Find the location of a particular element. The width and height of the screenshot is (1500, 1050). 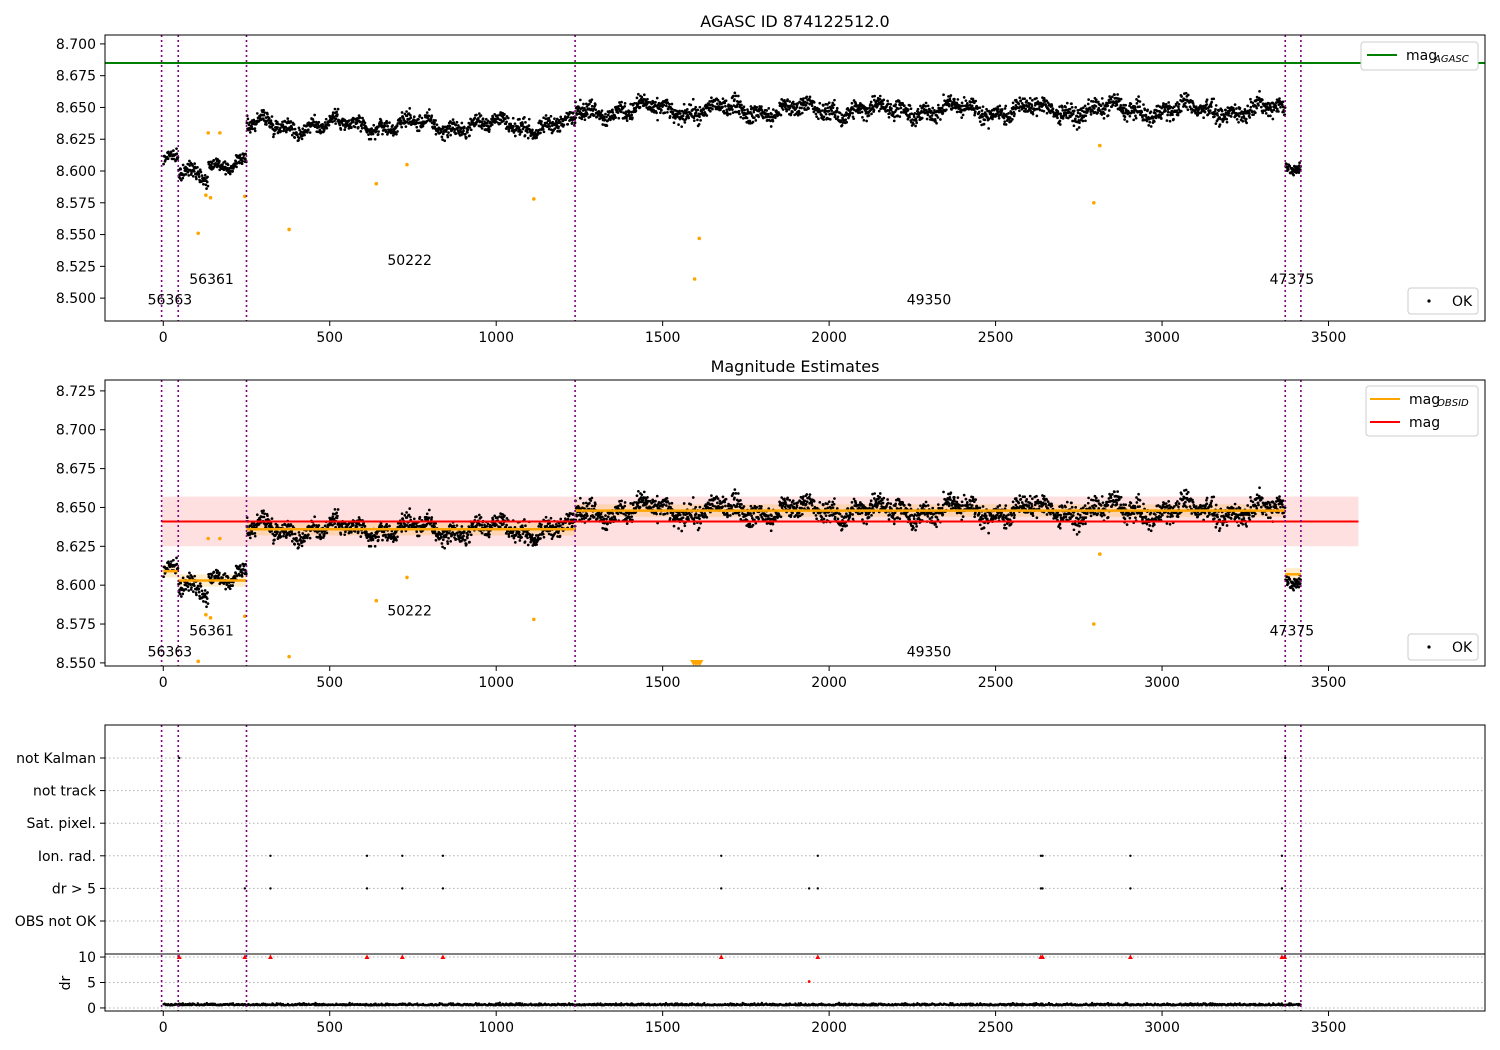

agasc-legend-lower: OK is located at coordinates (1443, 301).